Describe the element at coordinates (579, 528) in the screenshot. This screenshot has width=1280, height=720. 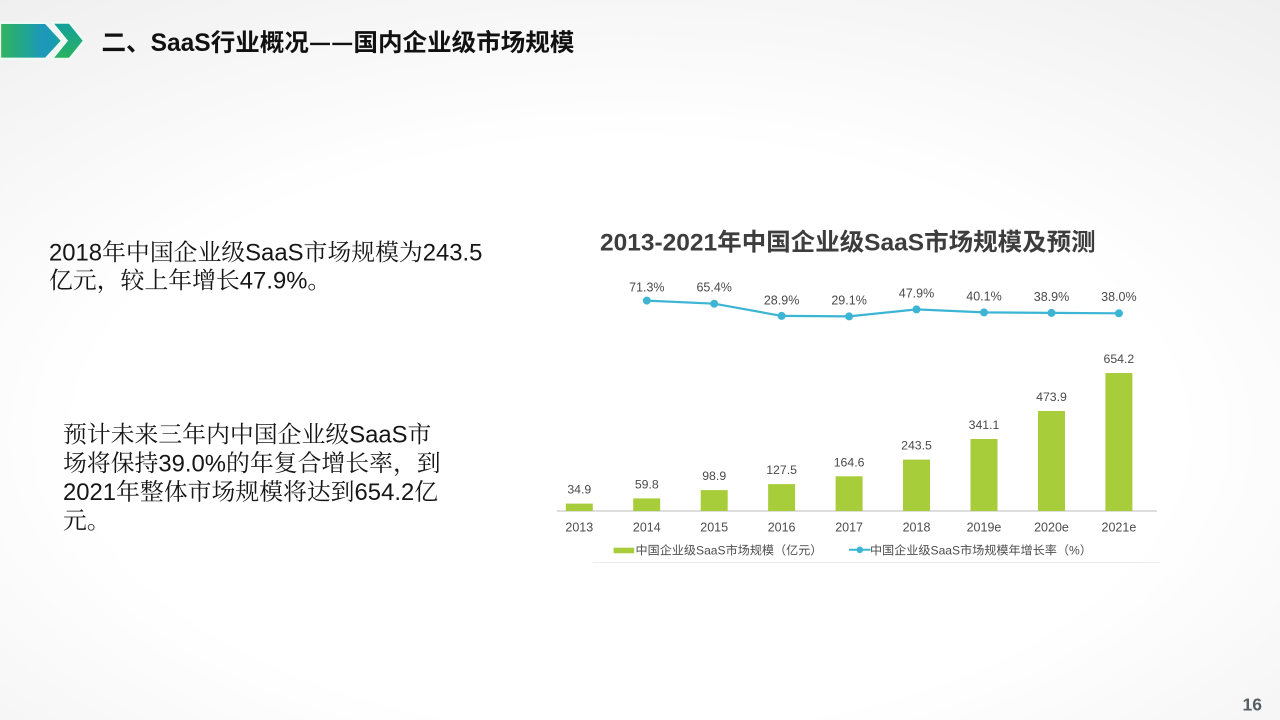
I see `svg-text: 2013` at that location.